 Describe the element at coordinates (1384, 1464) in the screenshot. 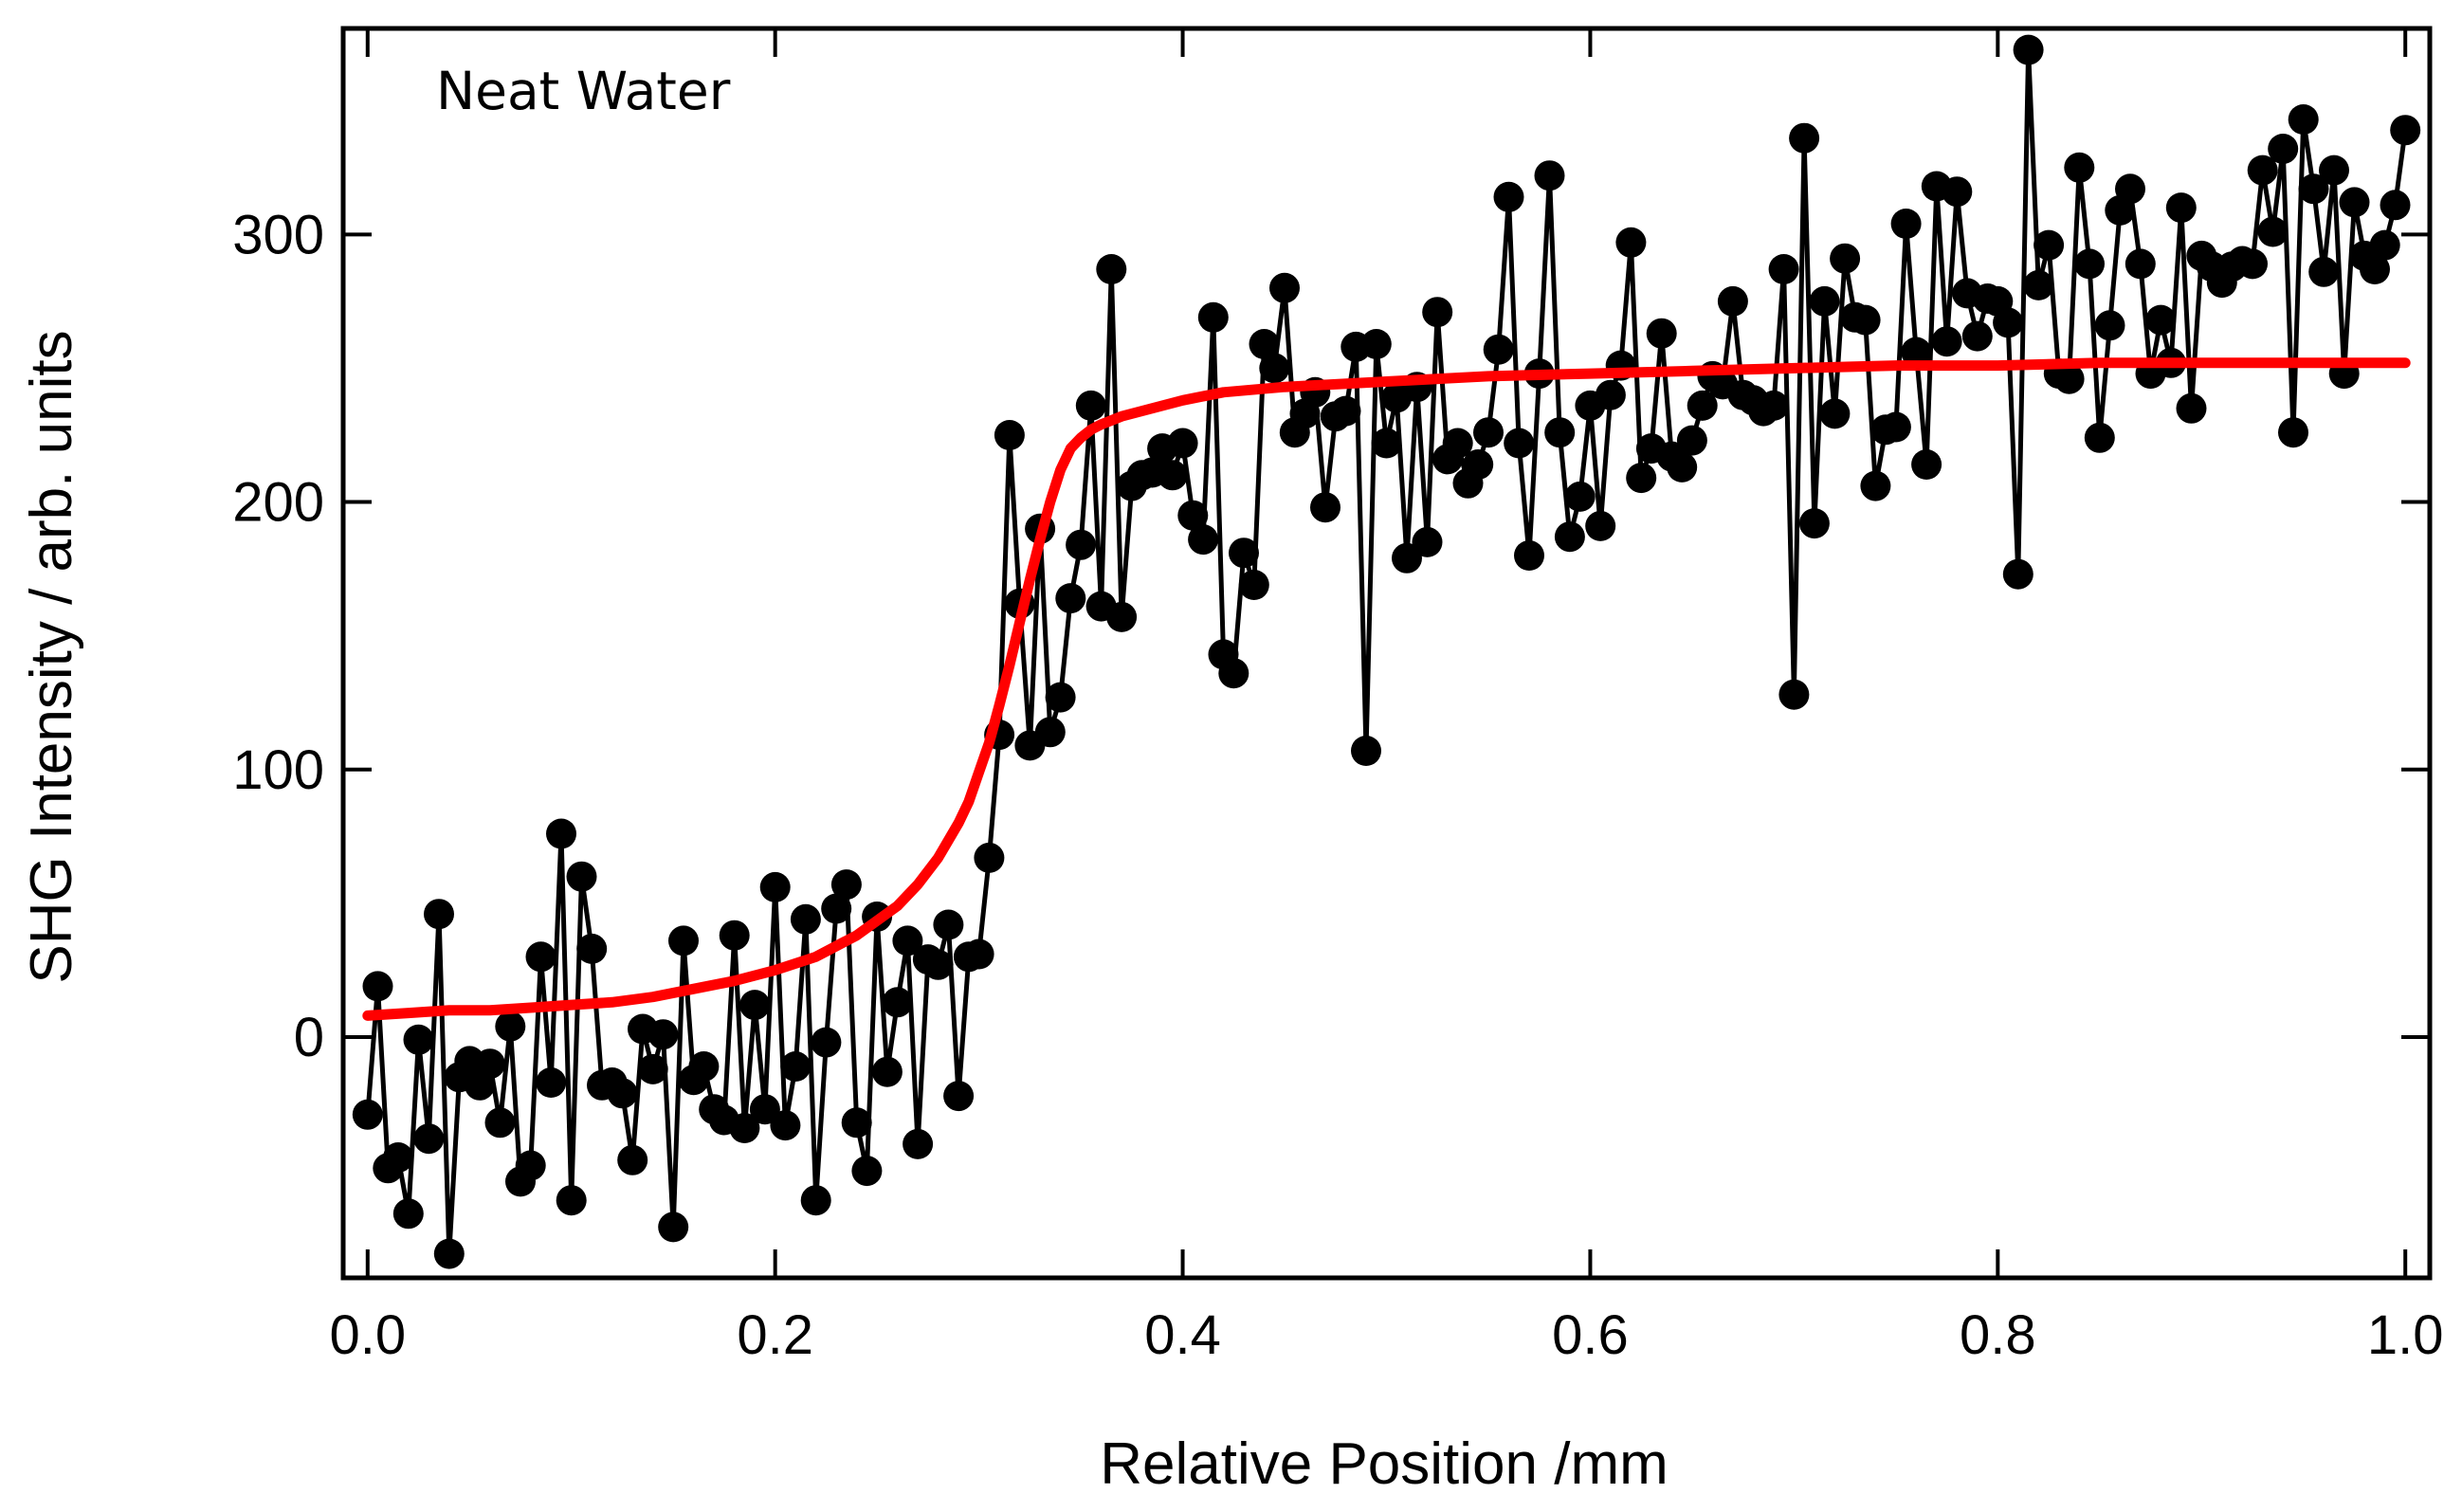

I see `x-axis-label: Relative Position /mm` at that location.